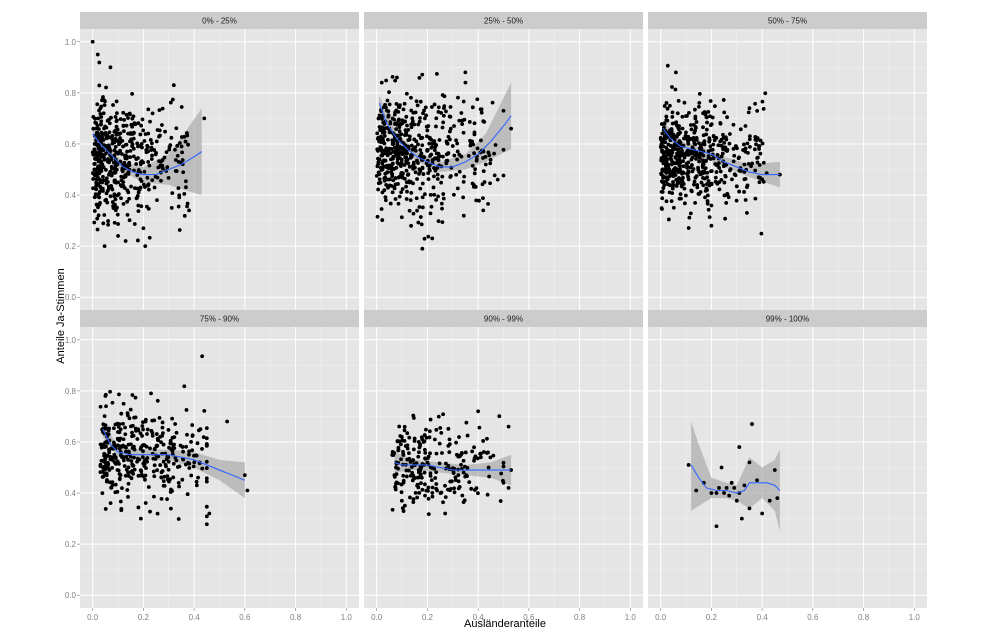 The image size is (986, 637). Describe the element at coordinates (71, 297) in the screenshot. I see `y-tick-label: 0.0` at that location.